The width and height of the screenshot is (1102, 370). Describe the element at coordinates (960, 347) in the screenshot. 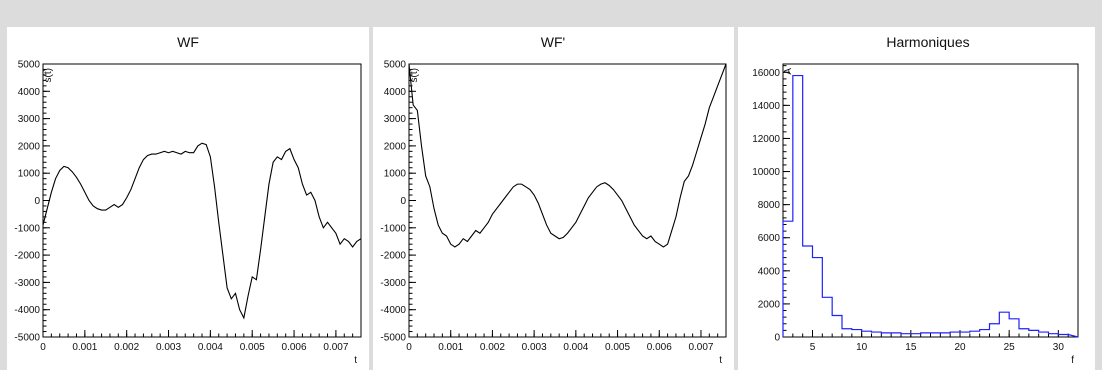

I see `x-tick-label: 20` at that location.